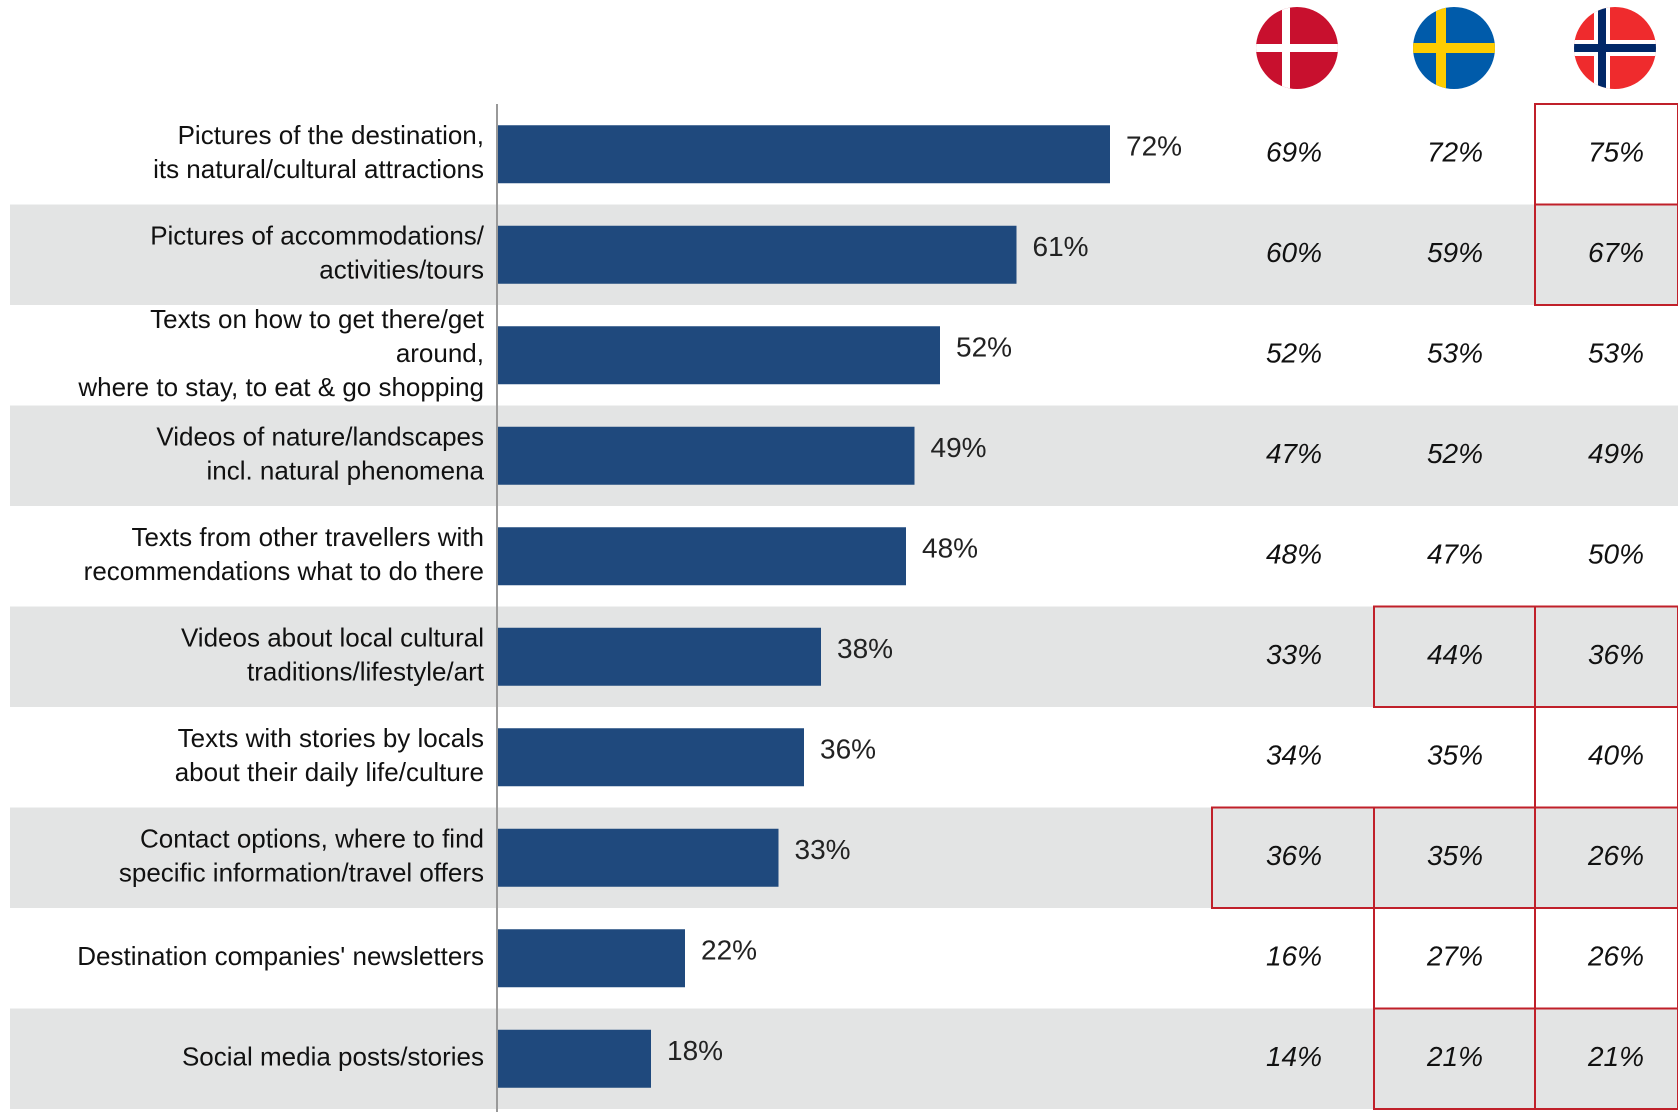 Image resolution: width=1678 pixels, height=1112 pixels. I want to click on country-flags, so click(1456, 48).